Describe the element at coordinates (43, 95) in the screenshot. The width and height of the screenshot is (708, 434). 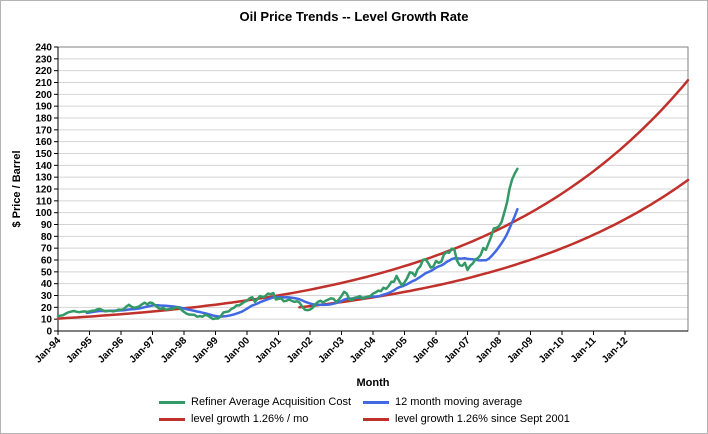
I see `y-tick-label: 200` at that location.